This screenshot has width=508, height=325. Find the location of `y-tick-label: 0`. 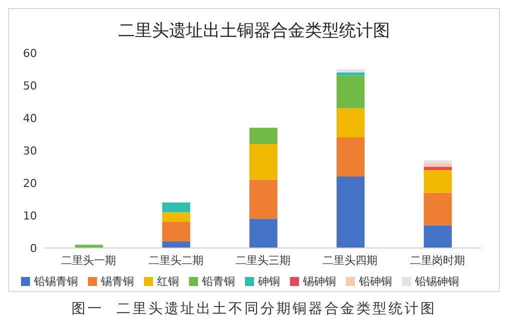

y-tick-label: 0 is located at coordinates (33, 248).